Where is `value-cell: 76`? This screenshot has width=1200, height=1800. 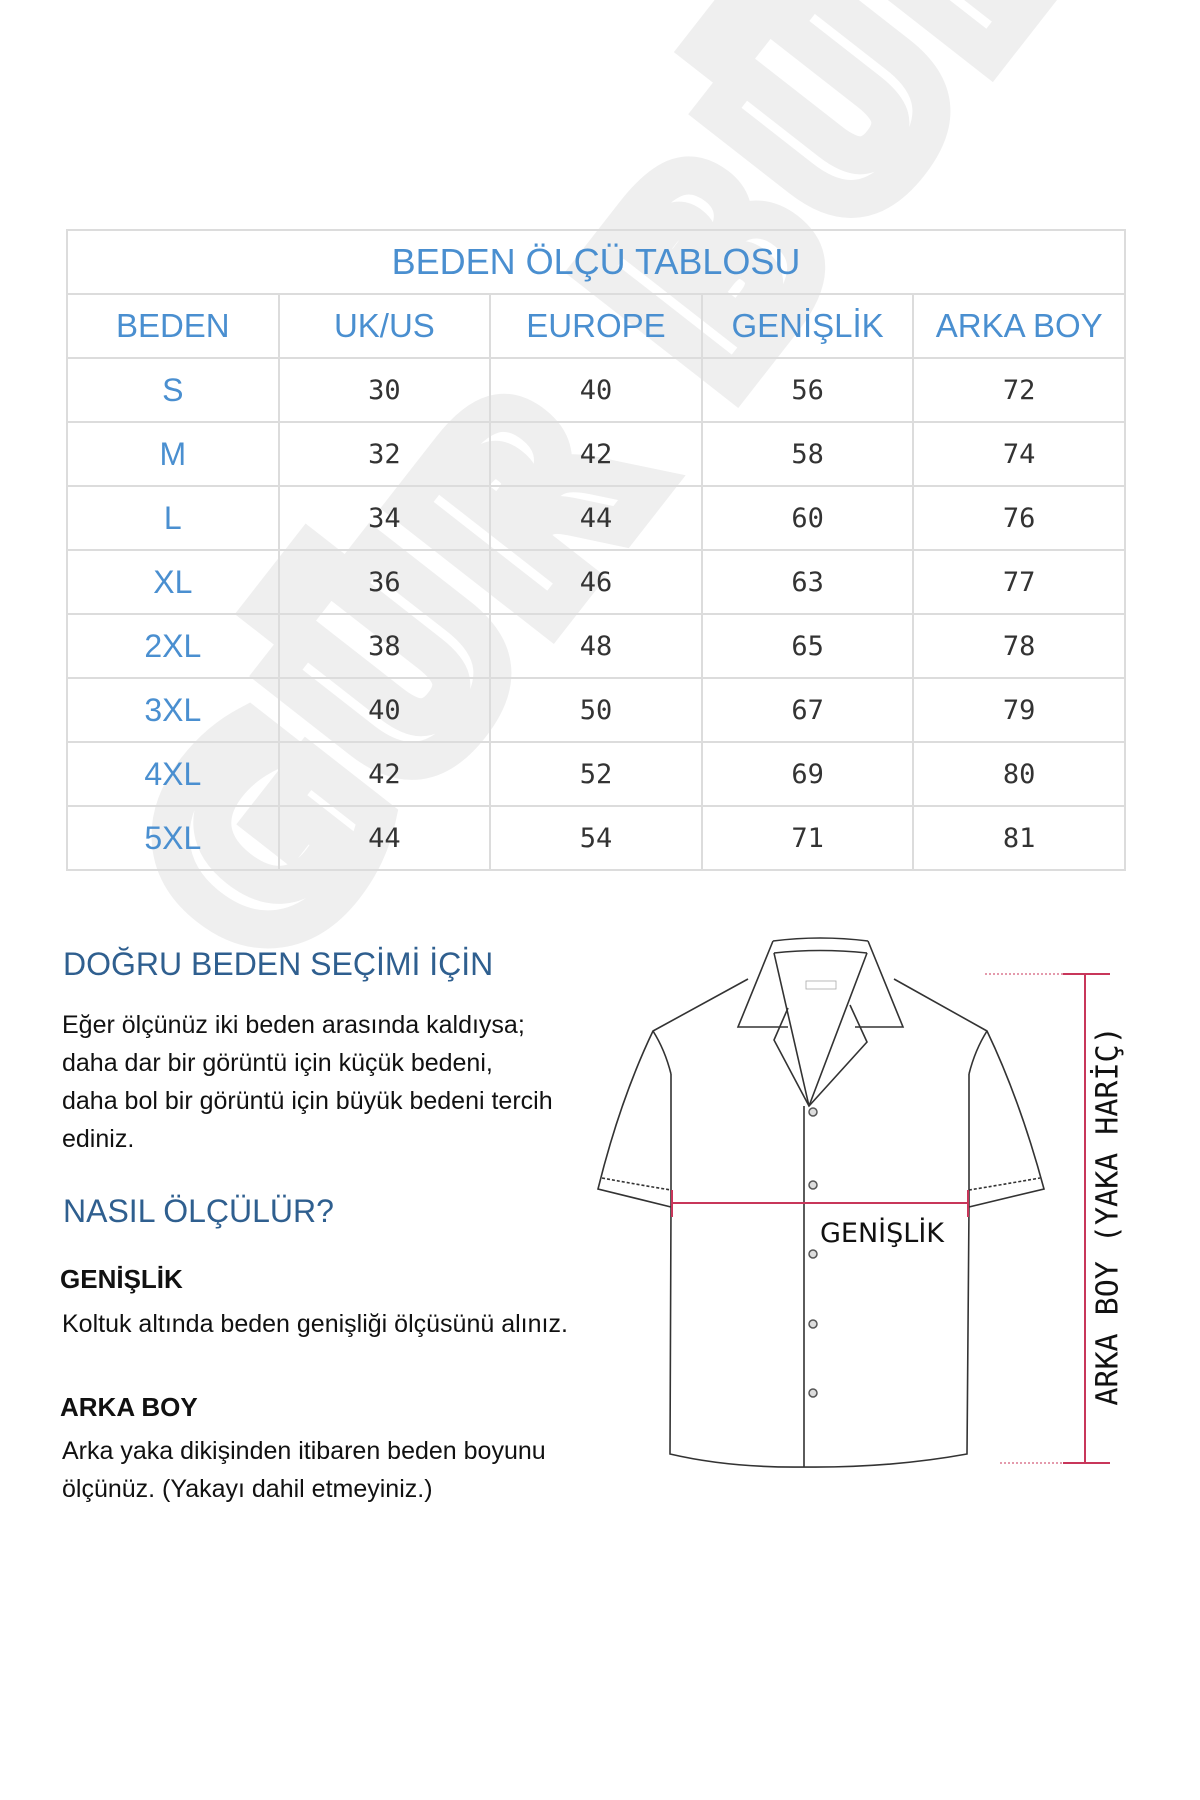 value-cell: 76 is located at coordinates (1019, 518).